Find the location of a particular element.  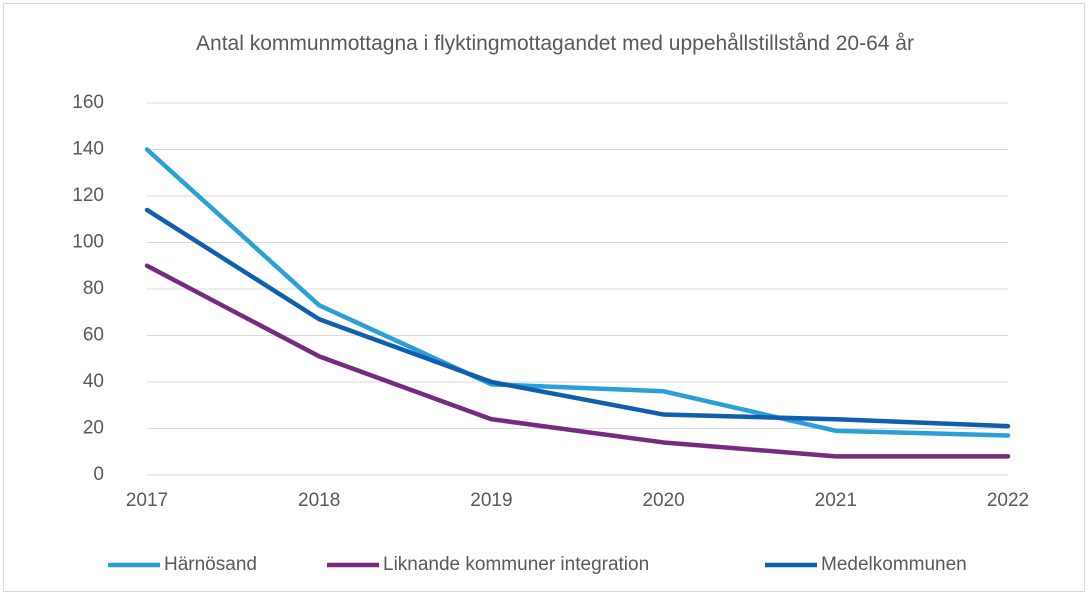

legend-label: Liknande kommuner integration is located at coordinates (516, 564).